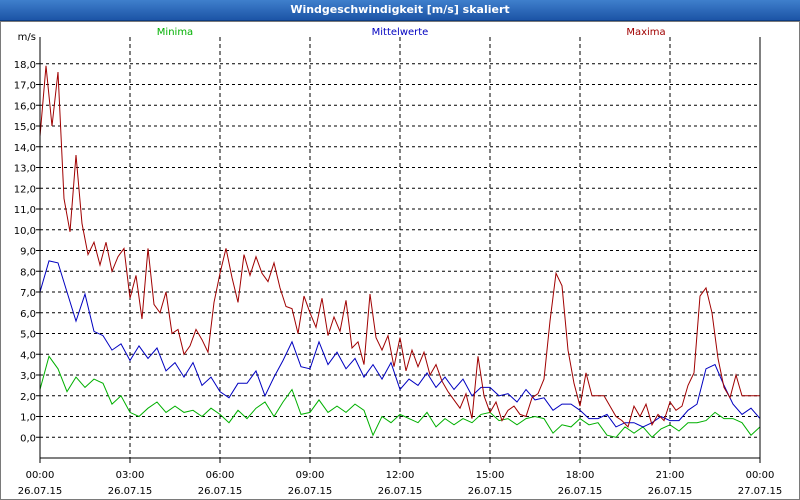  I want to click on title-bar: Windgeschwindigkeit [m/s] skaliert, so click(400, 10).